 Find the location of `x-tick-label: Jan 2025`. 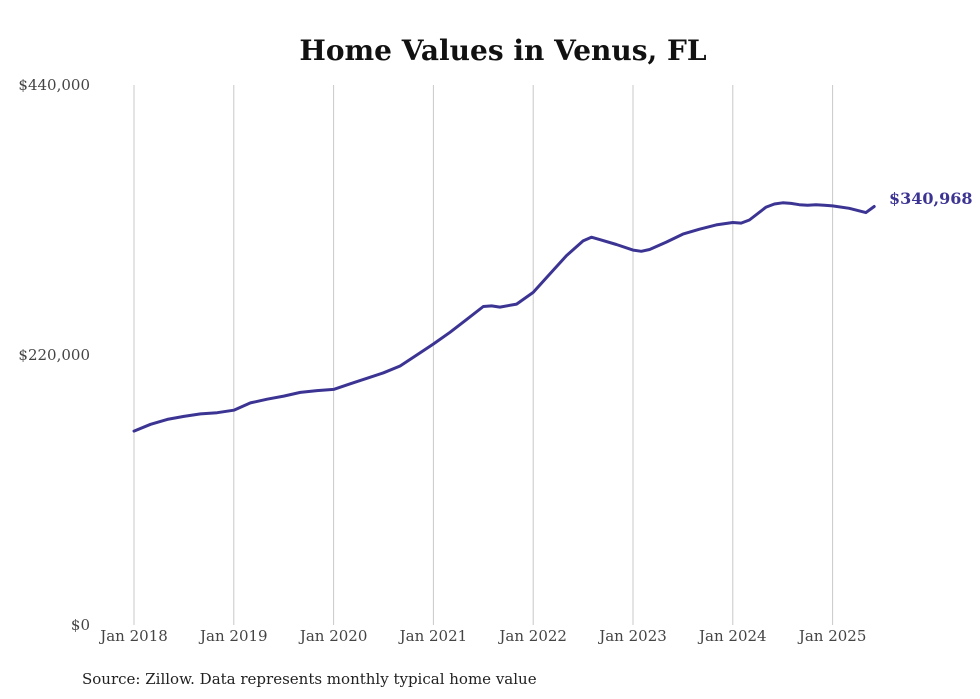

x-tick-label: Jan 2025 is located at coordinates (832, 636).